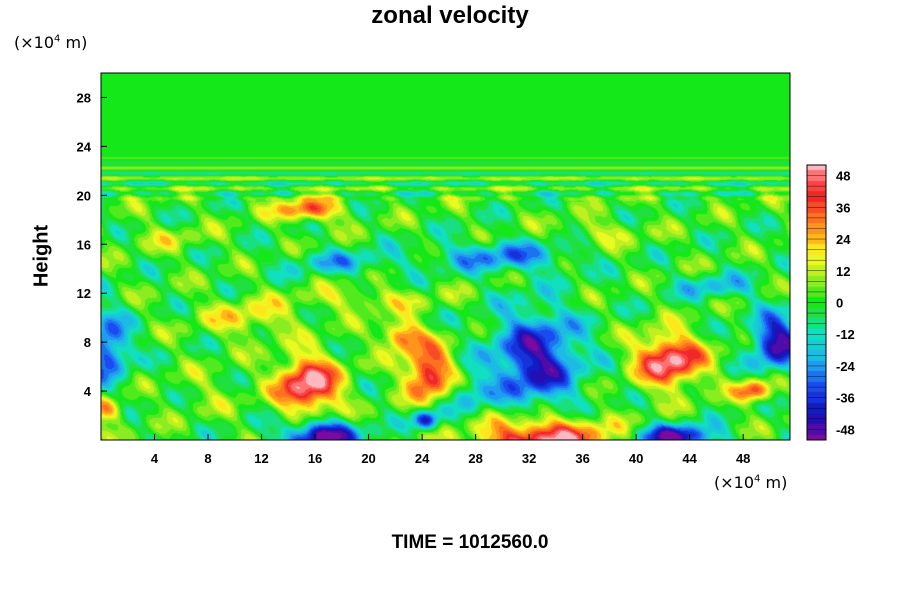  I want to click on x-tick-label: 48, so click(743, 458).